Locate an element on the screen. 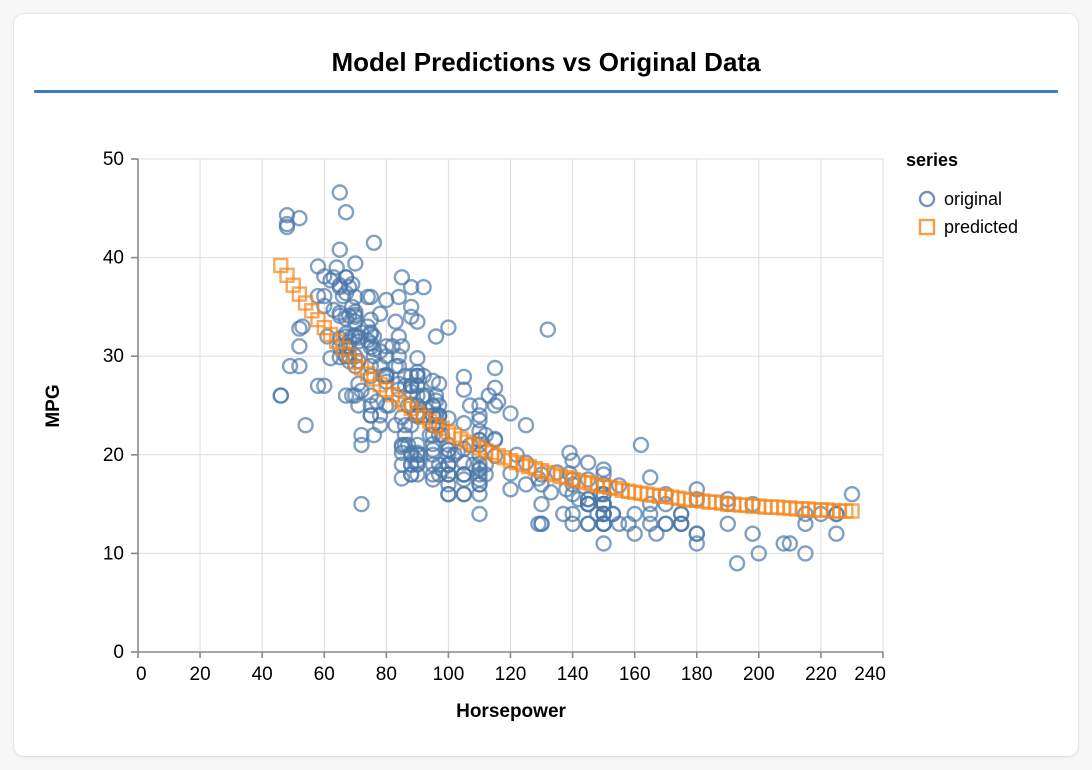 Image resolution: width=1092 pixels, height=770 pixels. legend: series original predicted is located at coordinates (962, 195).